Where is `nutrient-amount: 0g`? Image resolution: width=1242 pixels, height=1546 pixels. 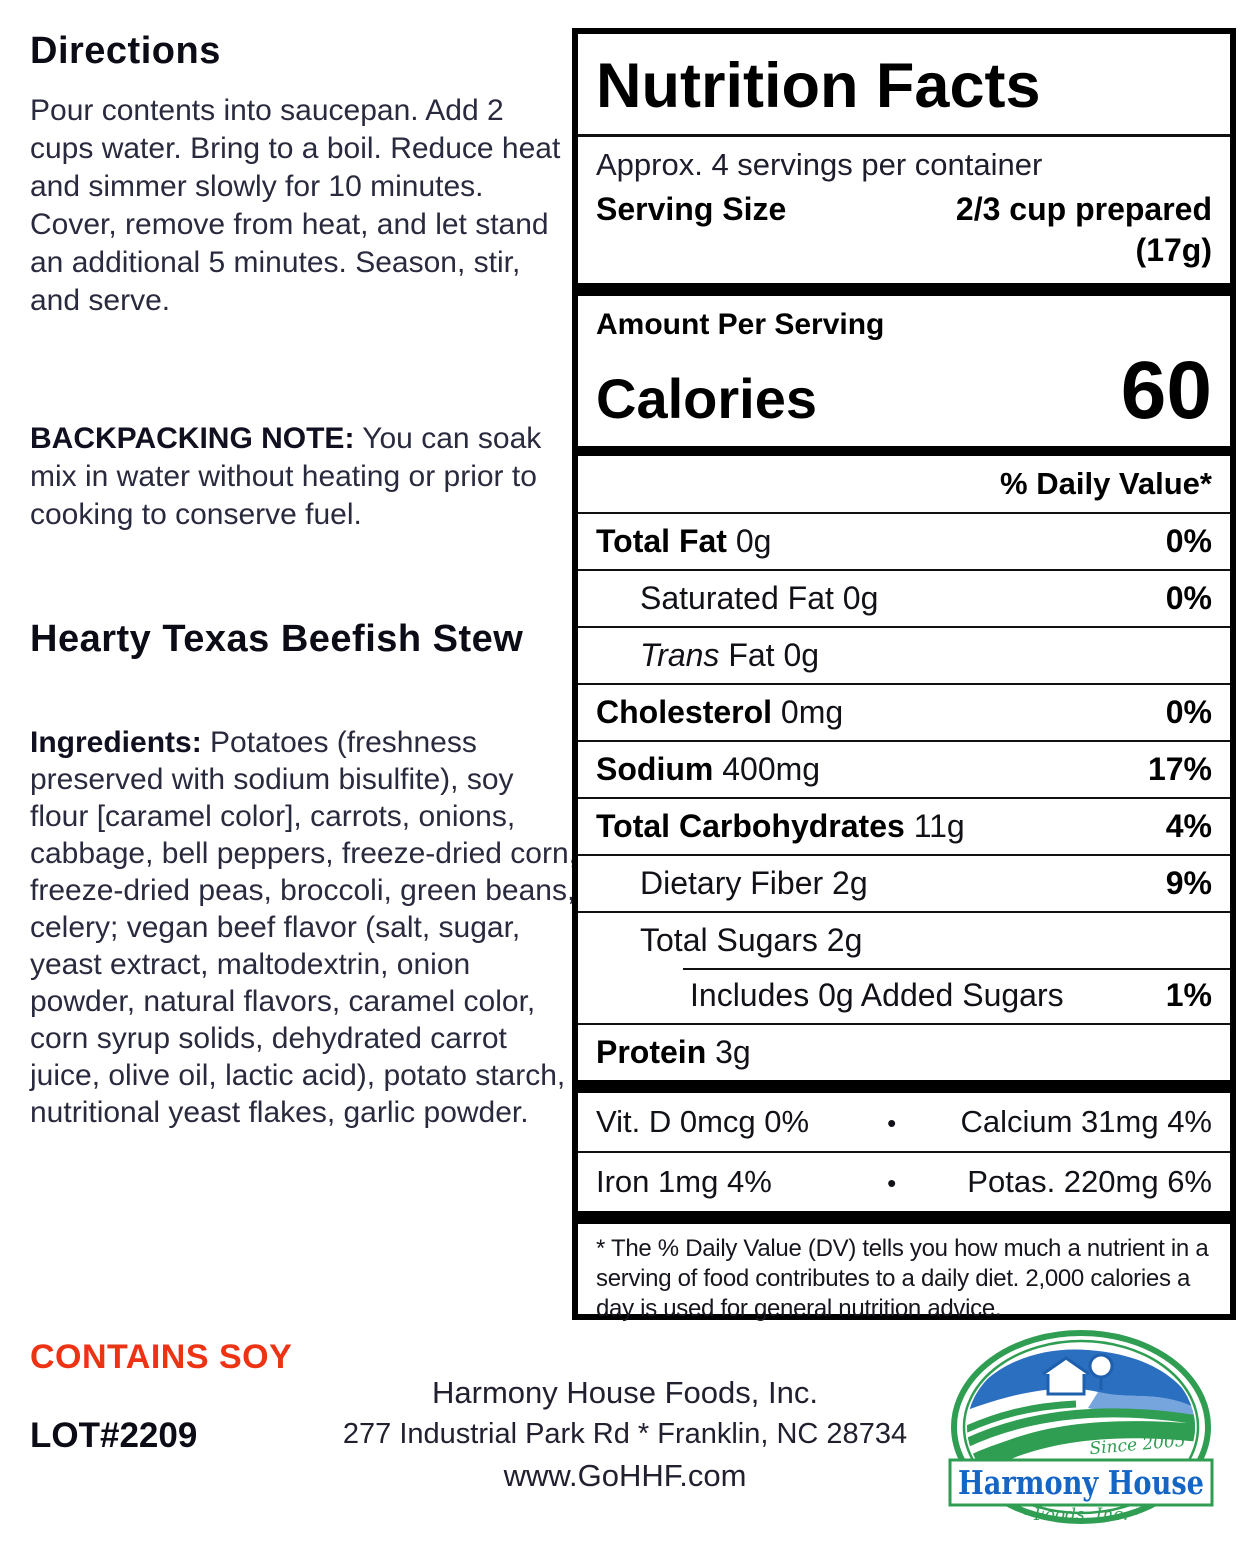 nutrient-amount: 0g is located at coordinates (749, 541).